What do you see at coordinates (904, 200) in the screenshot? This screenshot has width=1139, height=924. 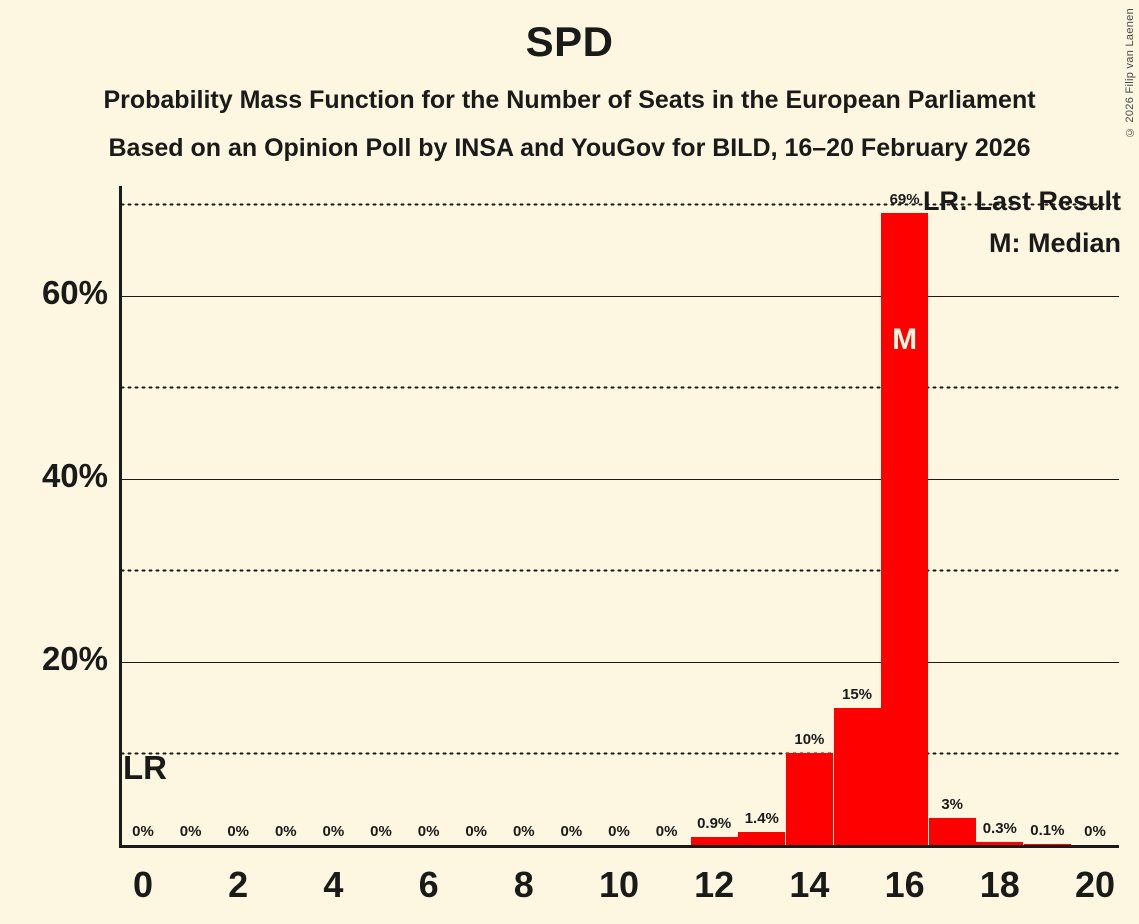 I see `bar-value-label-16: 69%` at bounding box center [904, 200].